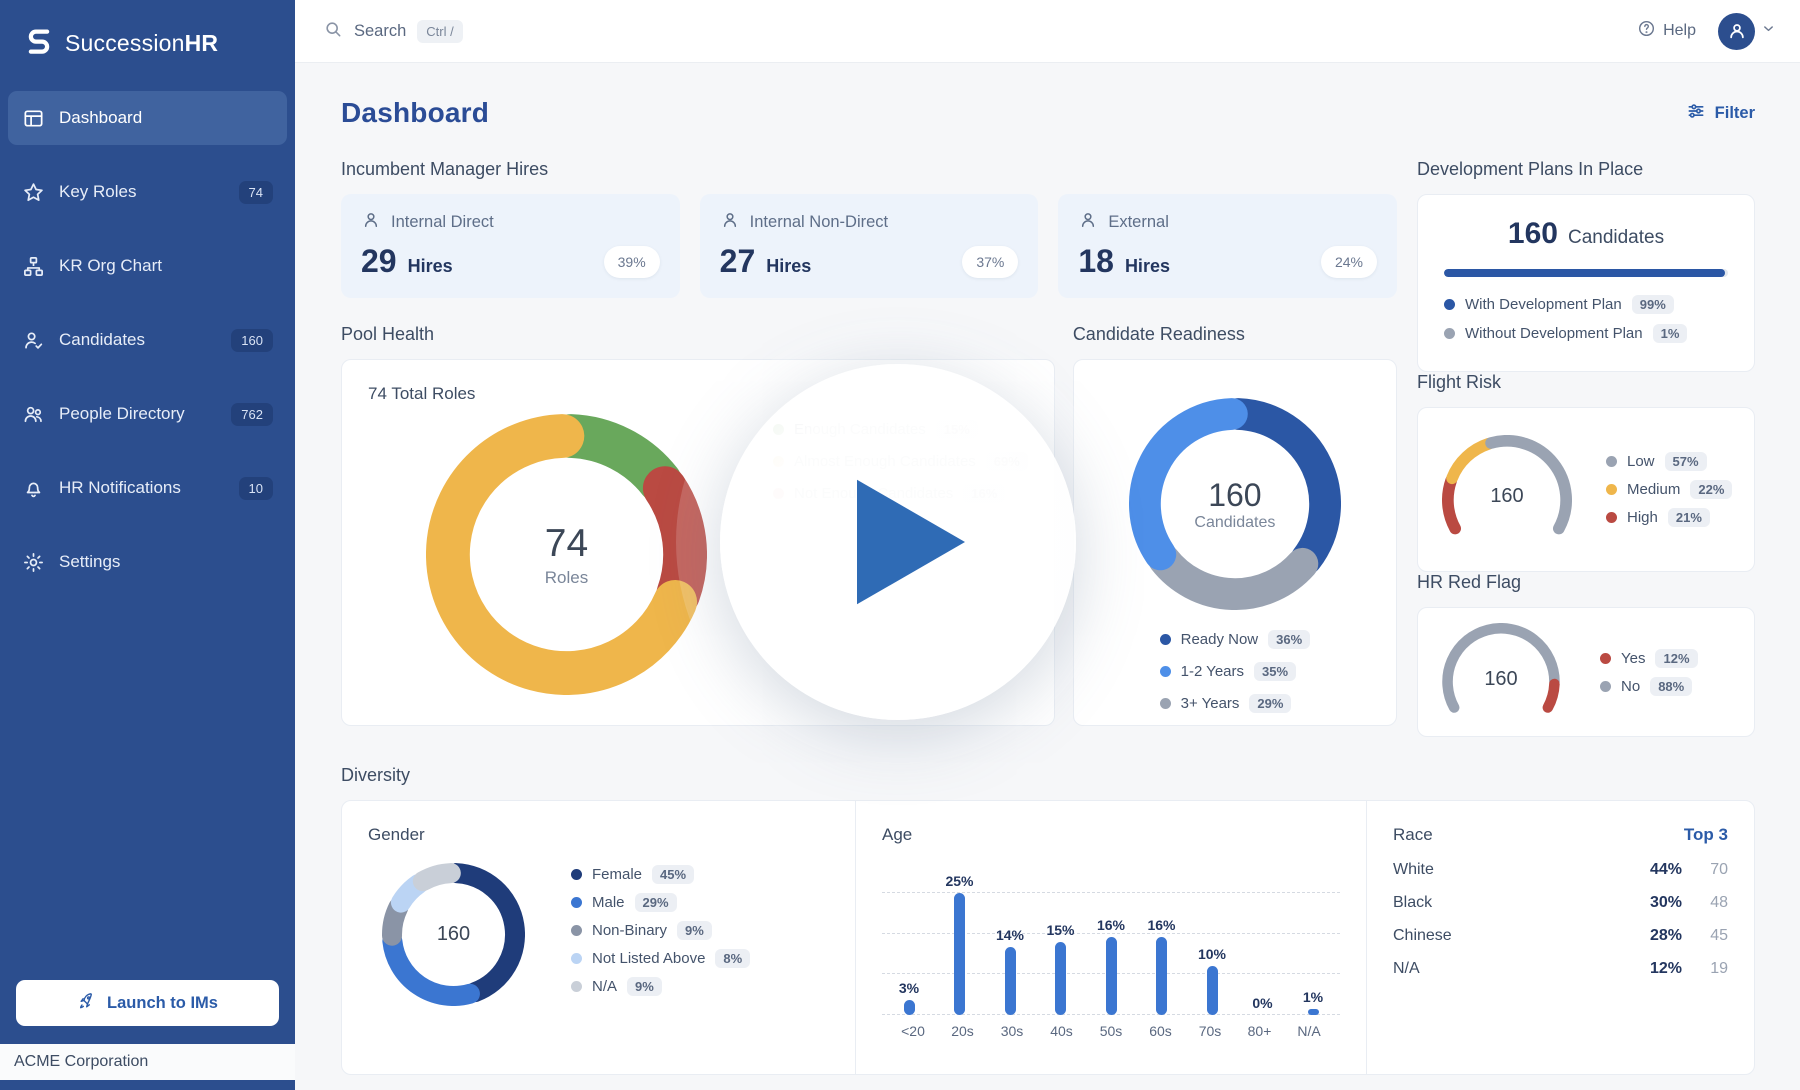  I want to click on hr-red-flag-legend-item: No 88%, so click(1649, 686).